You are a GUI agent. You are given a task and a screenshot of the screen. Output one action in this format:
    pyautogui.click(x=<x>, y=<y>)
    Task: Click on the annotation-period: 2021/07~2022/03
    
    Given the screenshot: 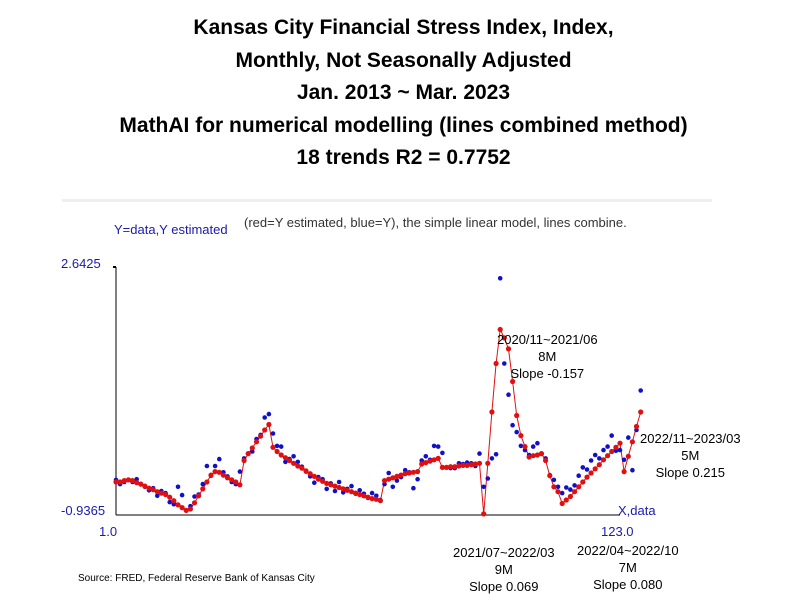 What is the action you would take?
    pyautogui.click(x=504, y=552)
    